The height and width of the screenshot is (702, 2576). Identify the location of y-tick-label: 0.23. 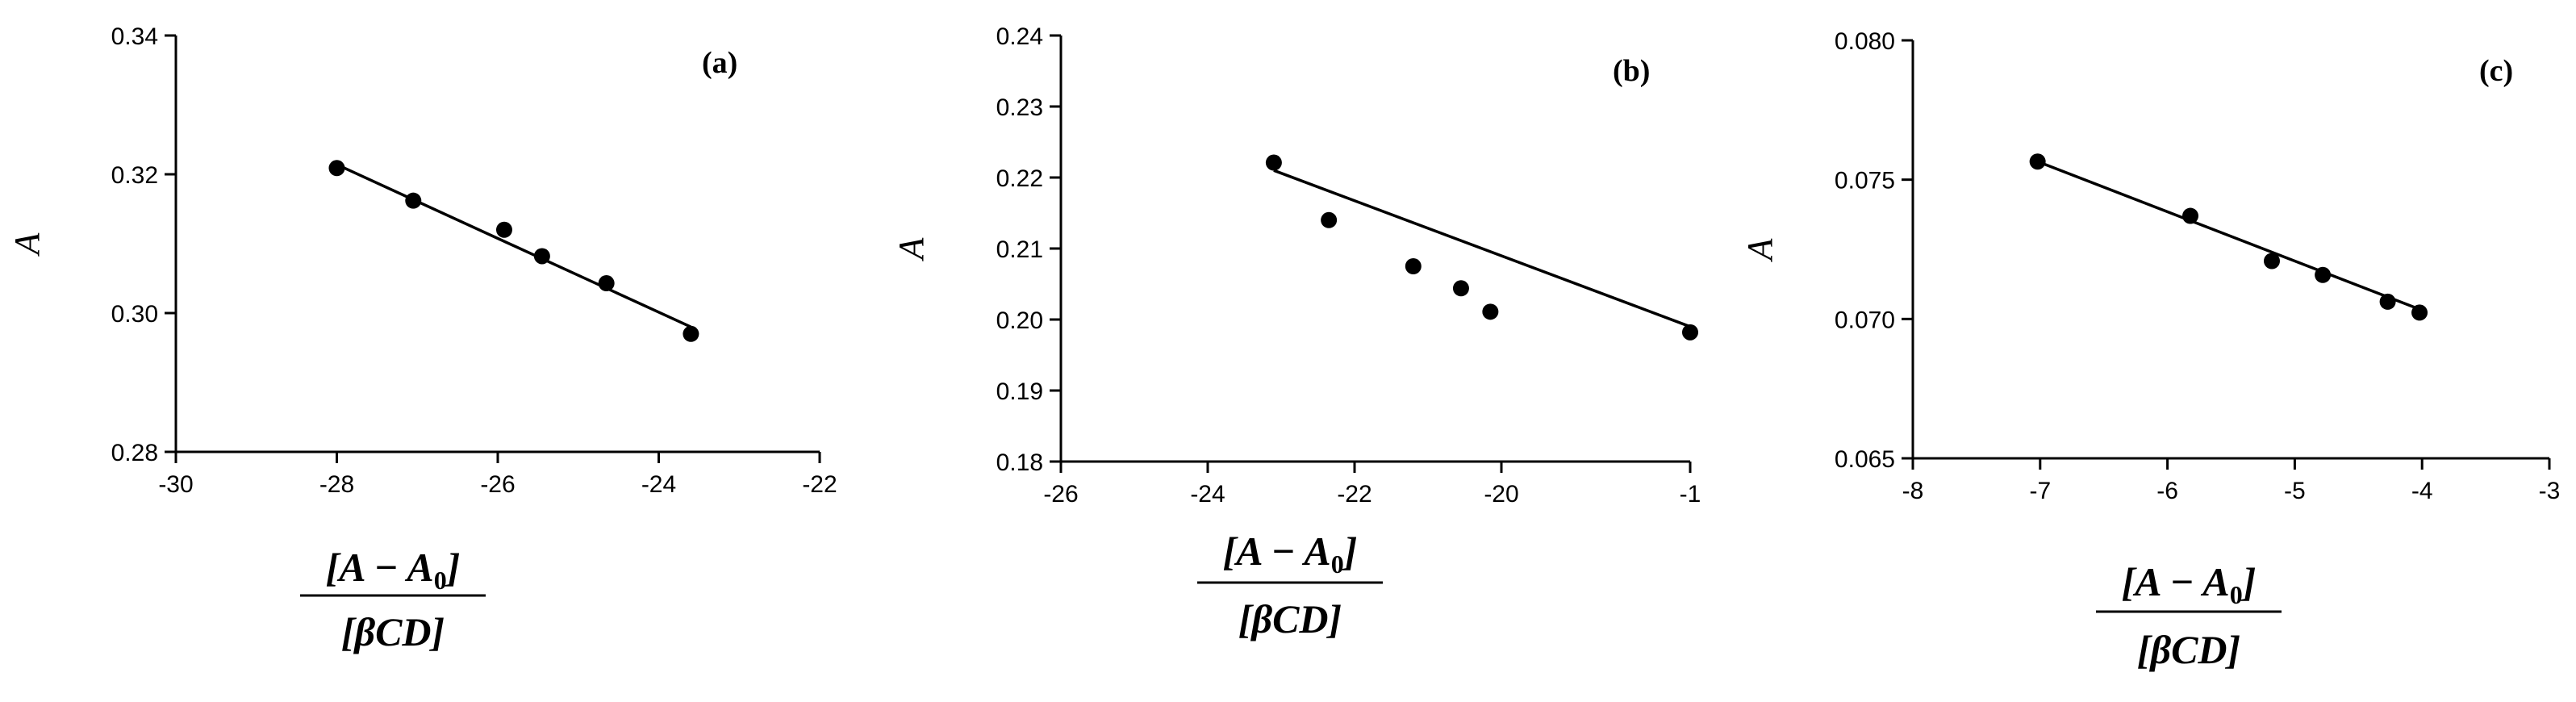
(1019, 107).